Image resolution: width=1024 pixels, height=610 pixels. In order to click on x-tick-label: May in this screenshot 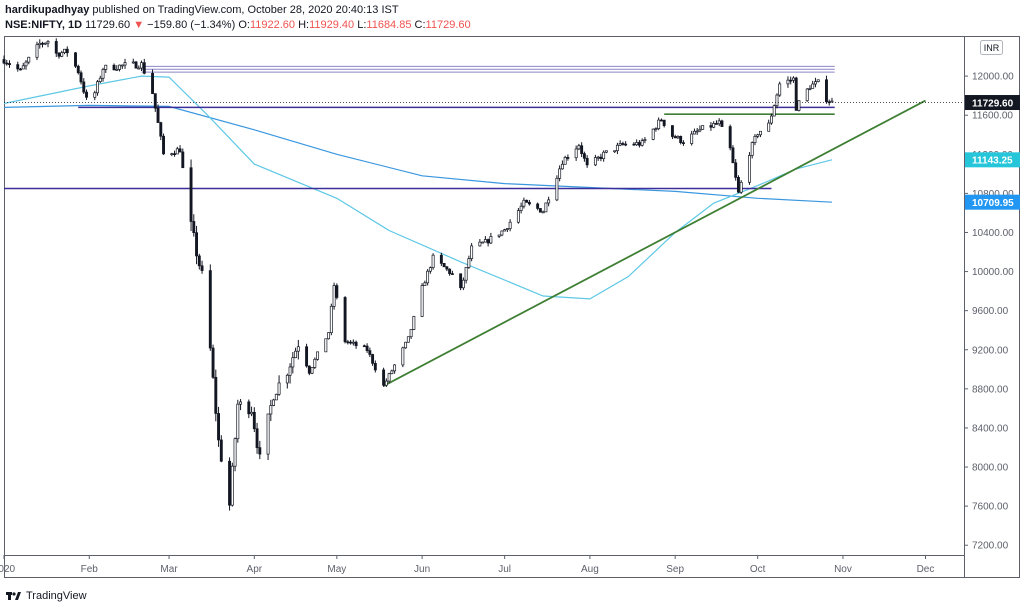, I will do `click(336, 569)`.